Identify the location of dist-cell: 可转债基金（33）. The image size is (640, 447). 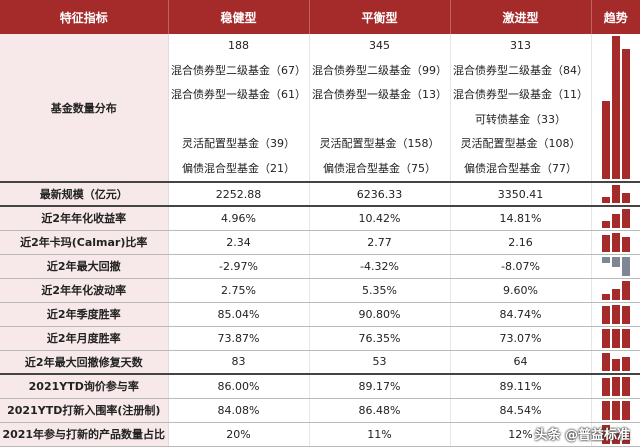
(520, 119).